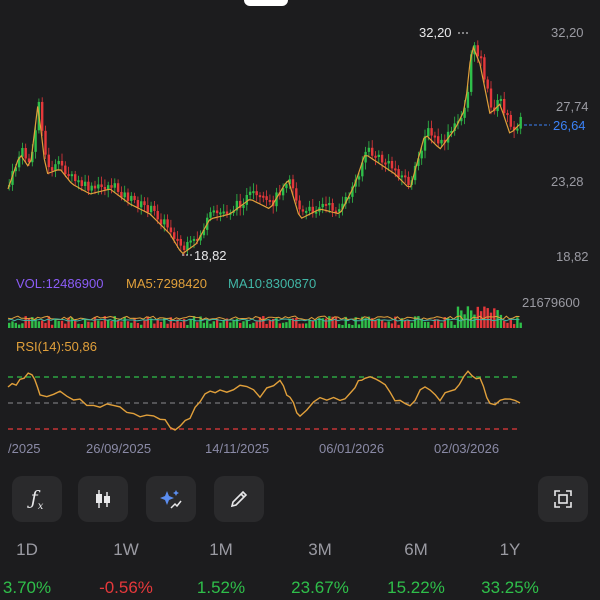 This screenshot has height=600, width=600. What do you see at coordinates (103, 499) in the screenshot?
I see `chart-type-button` at bounding box center [103, 499].